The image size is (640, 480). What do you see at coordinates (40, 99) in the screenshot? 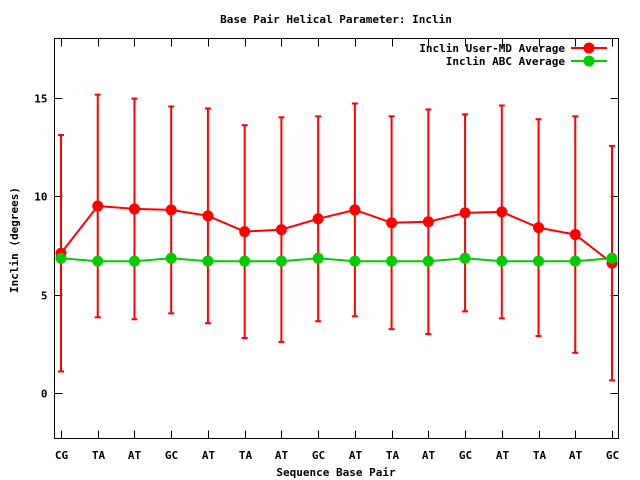
I see `y-tick-label: 15` at bounding box center [40, 99].